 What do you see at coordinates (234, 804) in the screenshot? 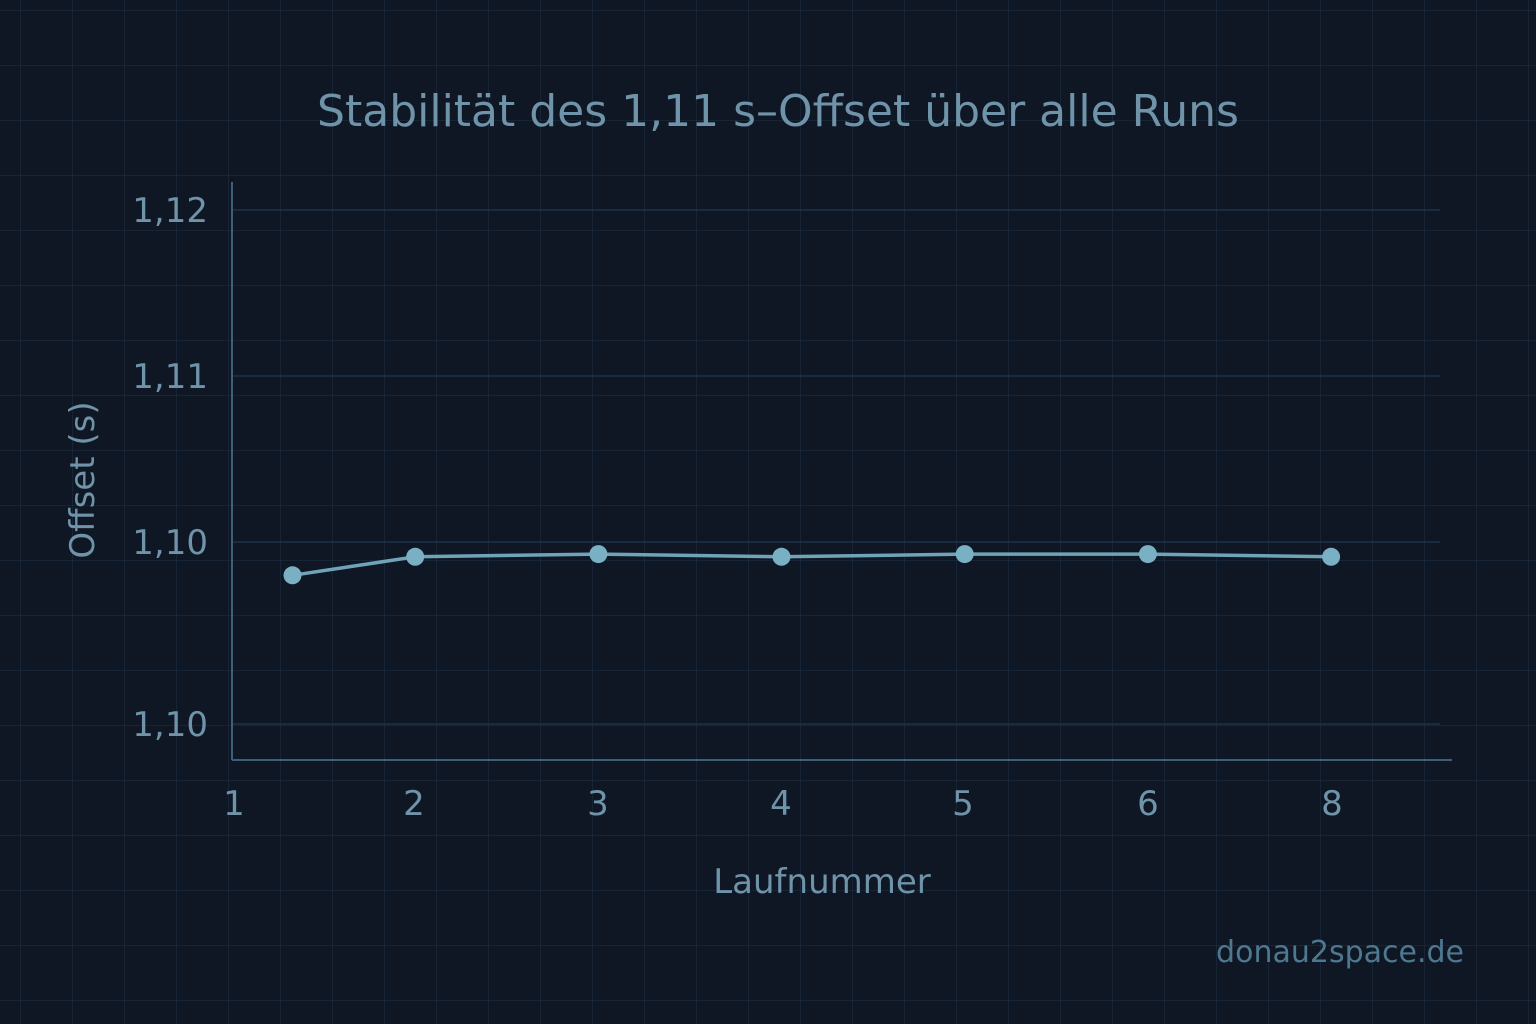
I see `x-tick-label: 1` at bounding box center [234, 804].